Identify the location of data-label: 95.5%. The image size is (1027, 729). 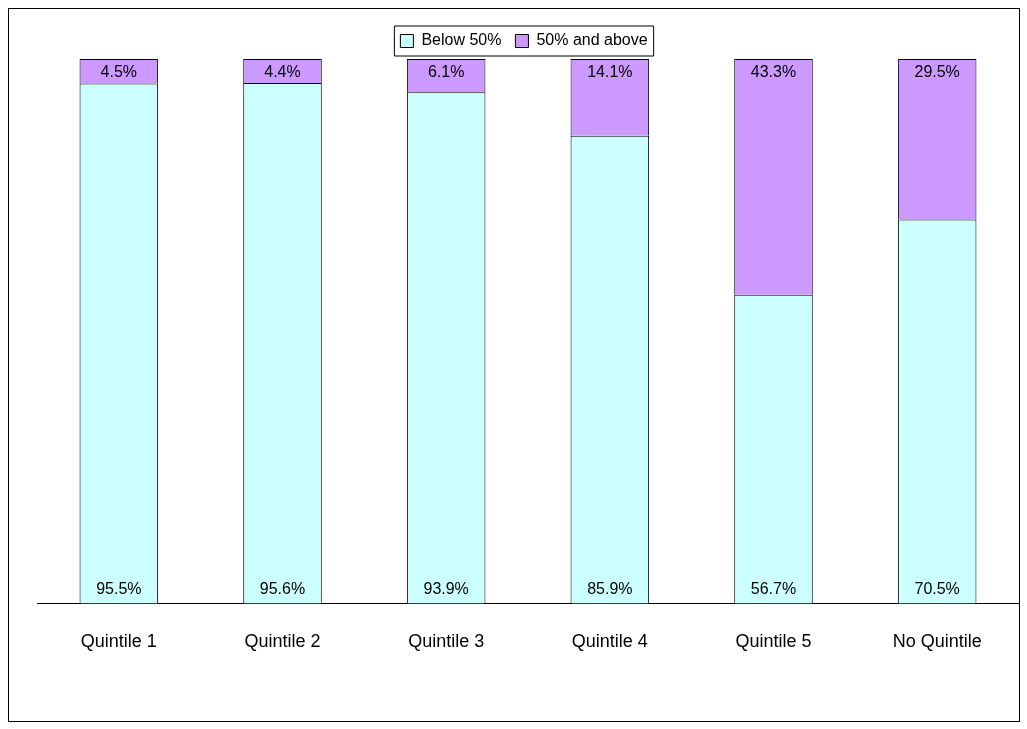
(119, 588).